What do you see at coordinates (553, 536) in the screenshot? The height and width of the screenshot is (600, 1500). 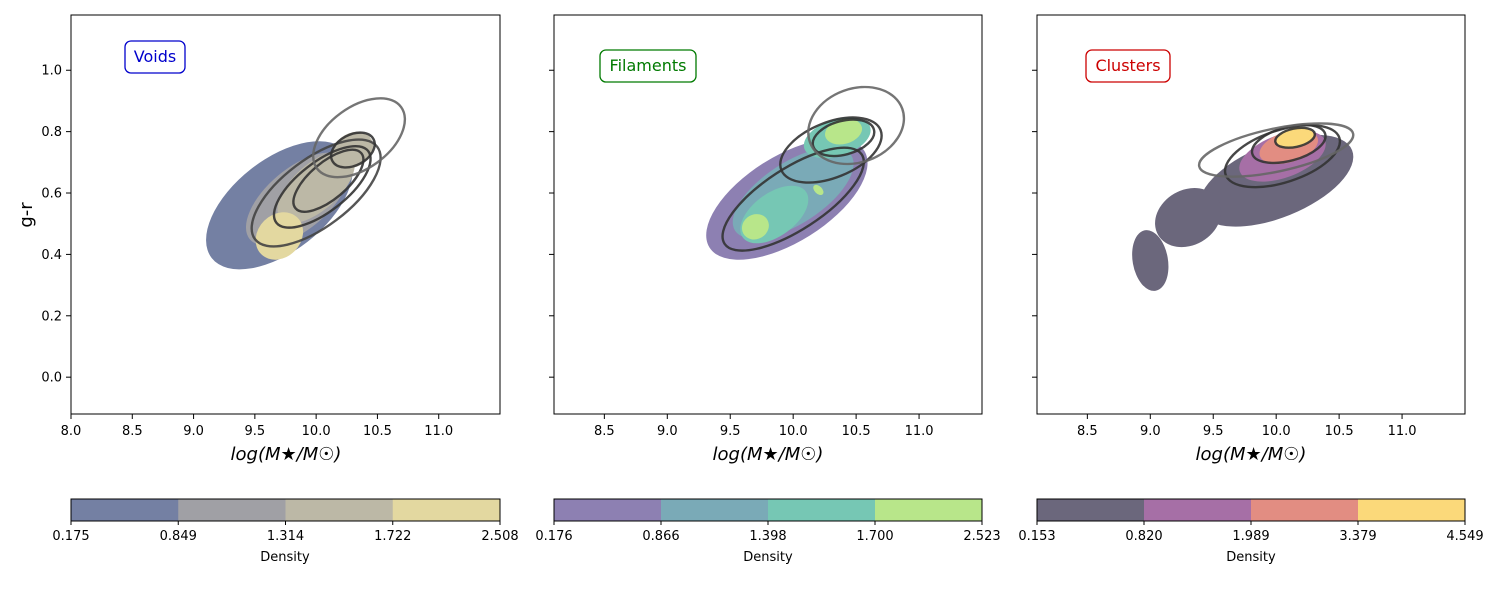 I see `colorbar-tick-label: 0.176` at bounding box center [553, 536].